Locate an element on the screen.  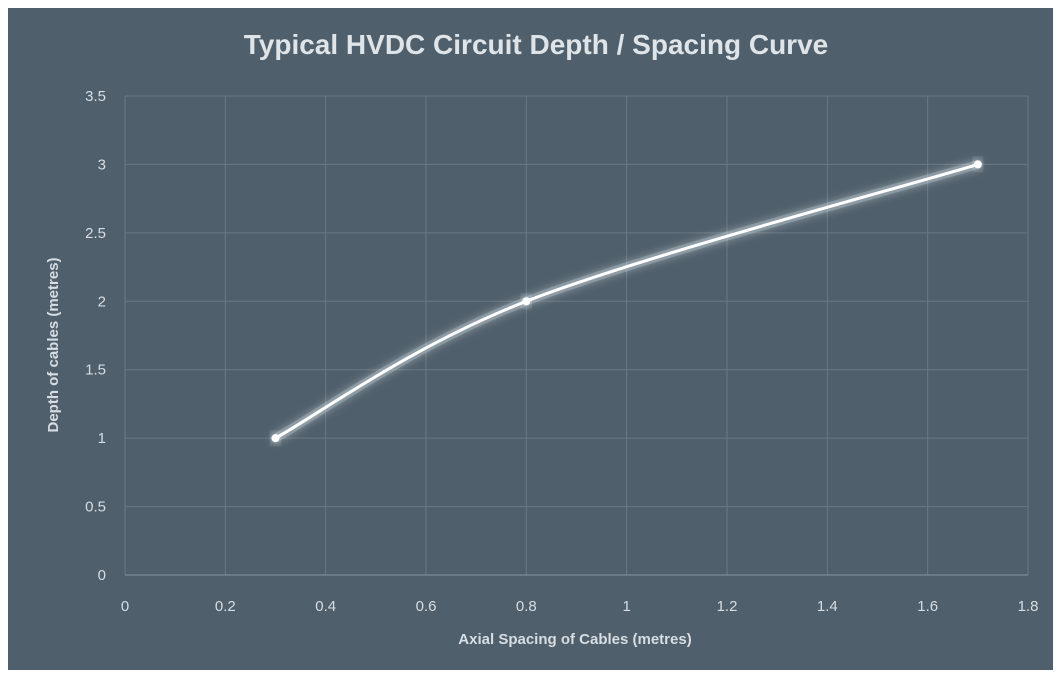
x-tick-label: 1.6 is located at coordinates (927, 606).